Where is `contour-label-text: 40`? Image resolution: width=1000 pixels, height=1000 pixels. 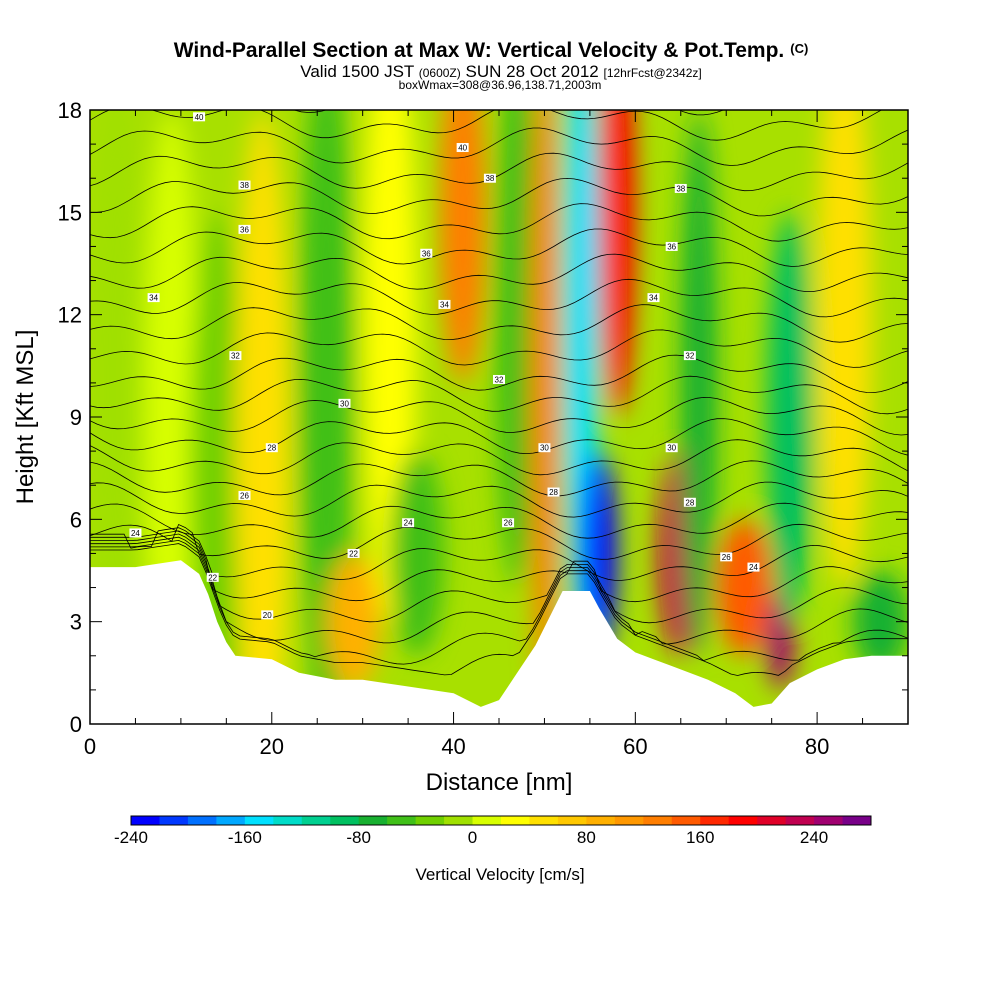
contour-label-text: 40 is located at coordinates (462, 148).